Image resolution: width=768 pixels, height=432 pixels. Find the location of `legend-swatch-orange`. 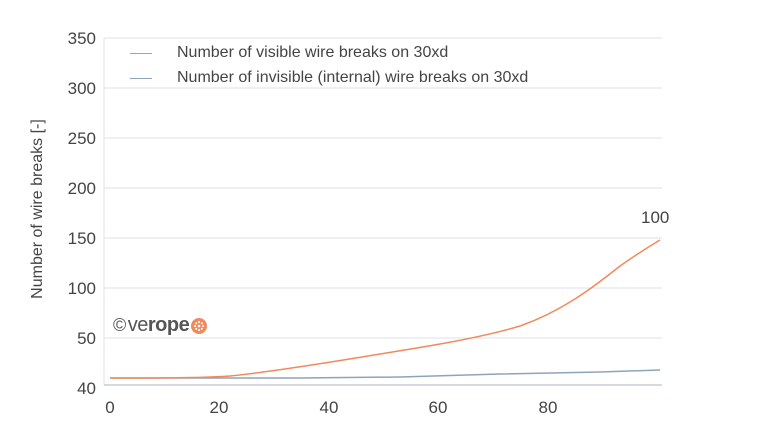

legend-swatch-orange is located at coordinates (141, 53).